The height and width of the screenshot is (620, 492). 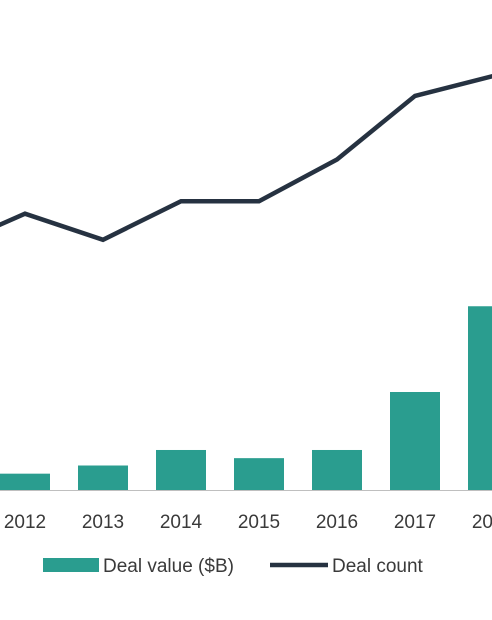 What do you see at coordinates (259, 474) in the screenshot?
I see `bar-2015` at bounding box center [259, 474].